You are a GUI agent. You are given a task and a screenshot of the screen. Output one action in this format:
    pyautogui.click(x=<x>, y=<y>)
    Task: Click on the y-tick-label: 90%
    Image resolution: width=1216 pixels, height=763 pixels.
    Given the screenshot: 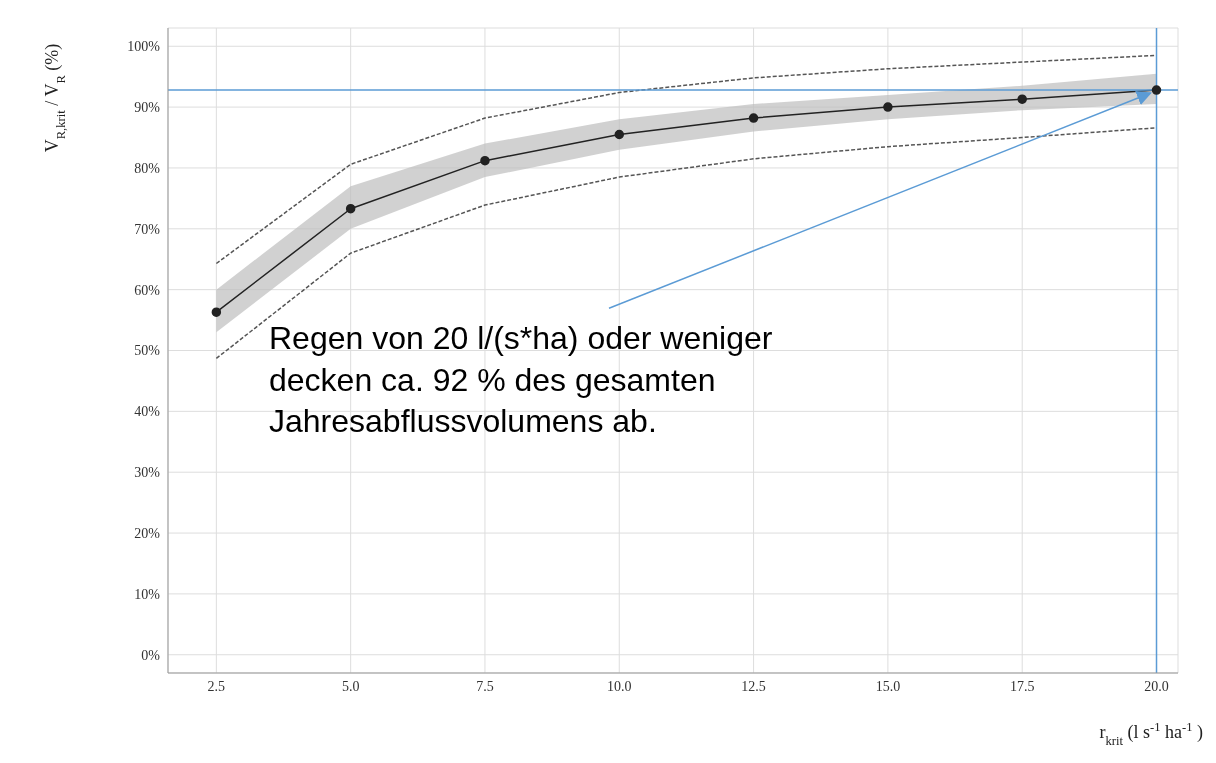 What is the action you would take?
    pyautogui.click(x=147, y=108)
    